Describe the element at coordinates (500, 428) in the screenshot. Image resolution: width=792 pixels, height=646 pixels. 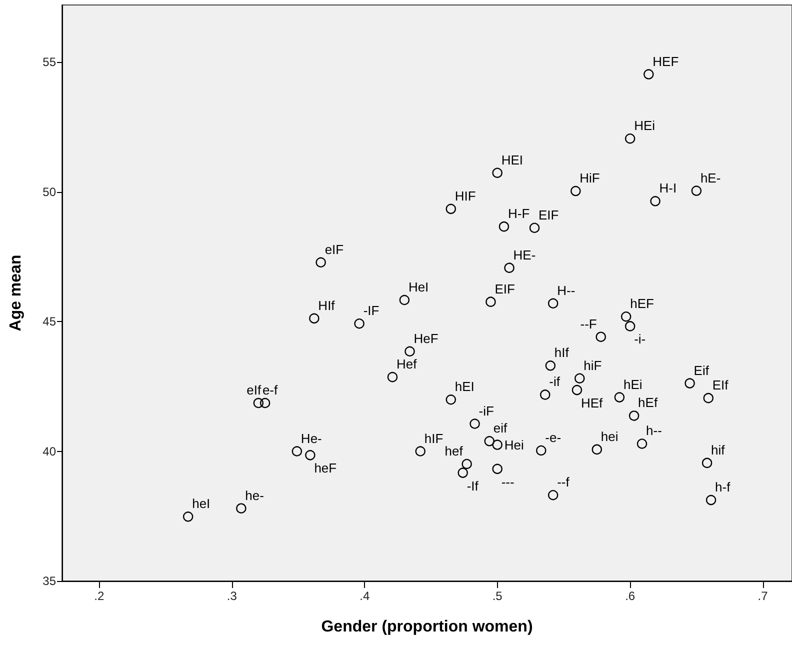
I see `data-label: eif` at that location.